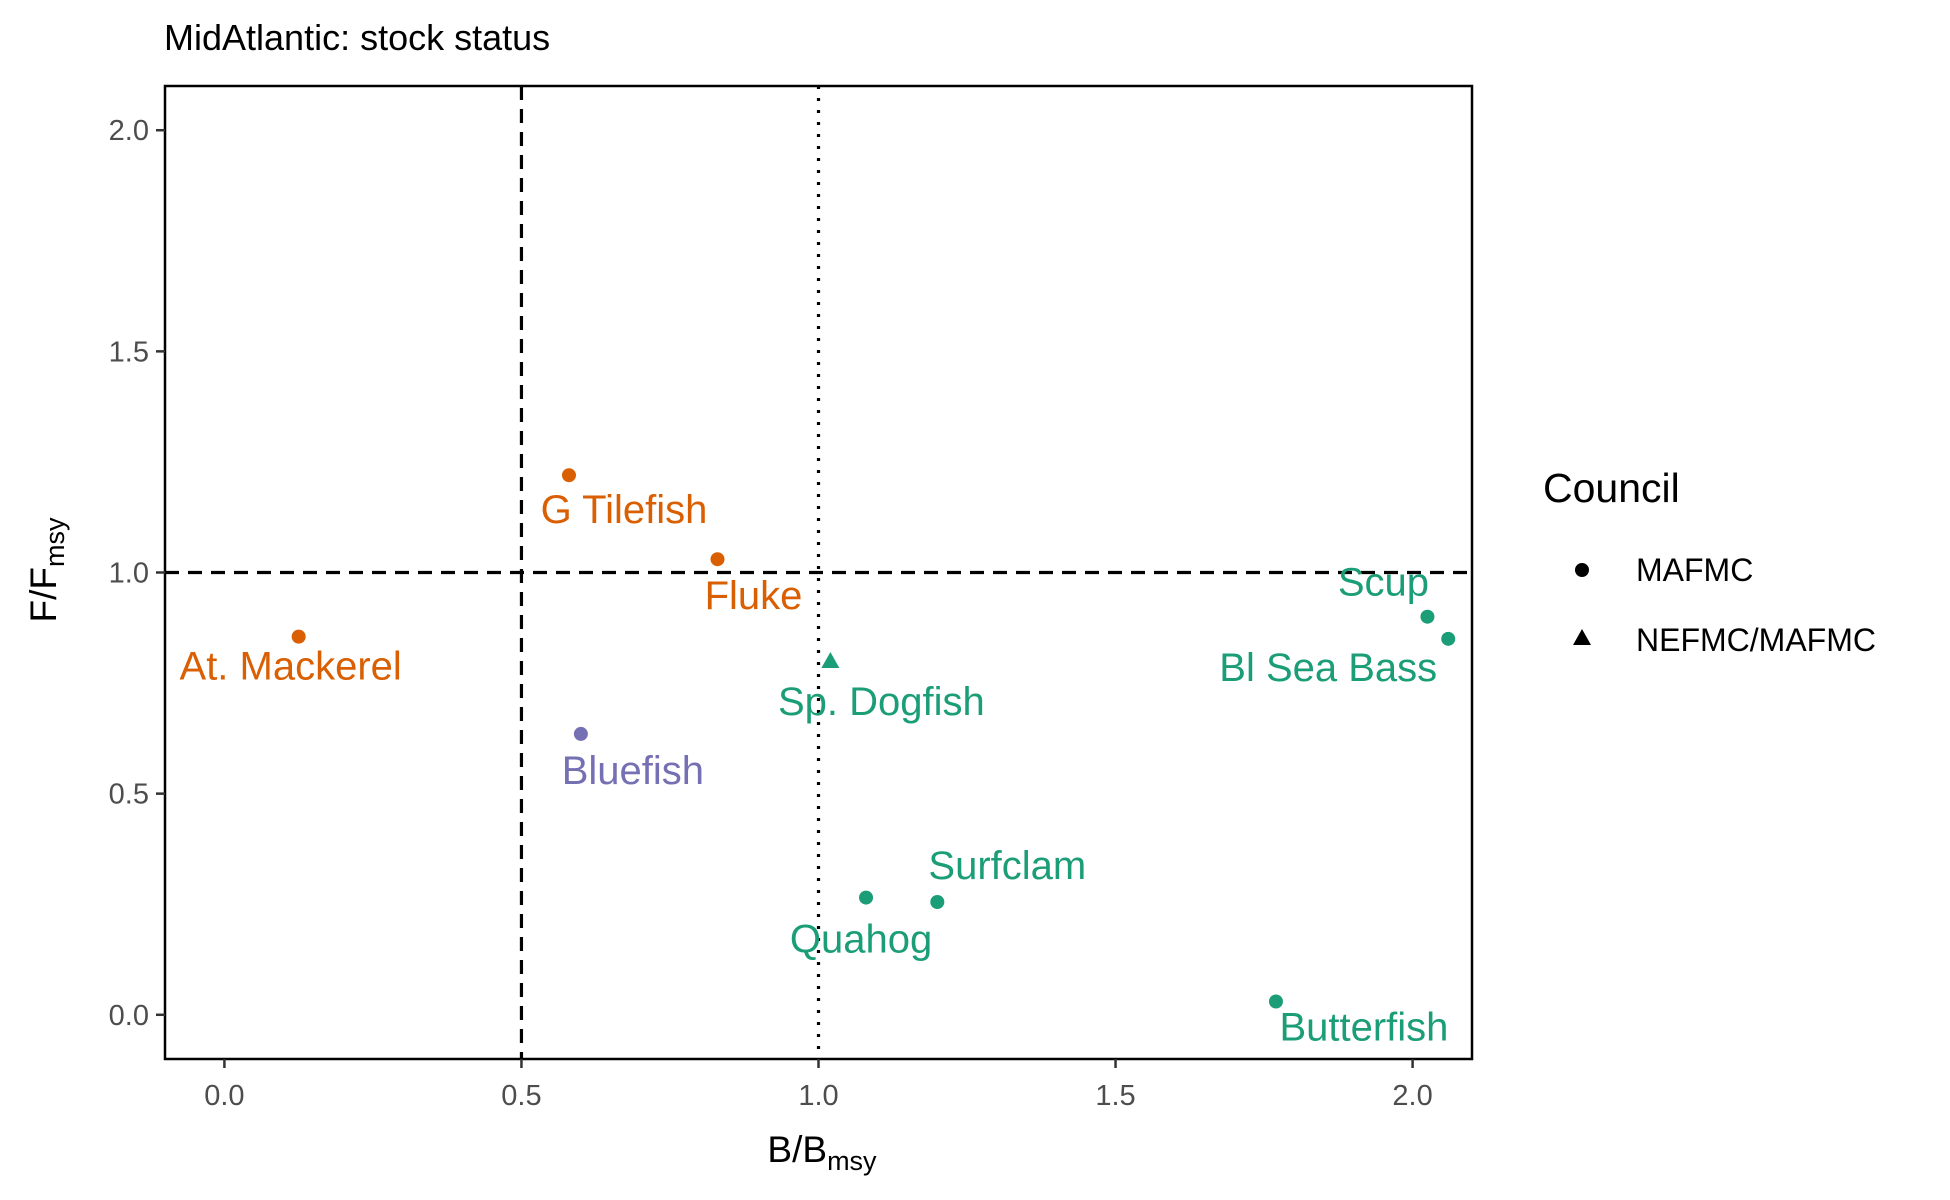  Describe the element at coordinates (129, 1016) in the screenshot. I see `y-tick-label: 0.0` at that location.